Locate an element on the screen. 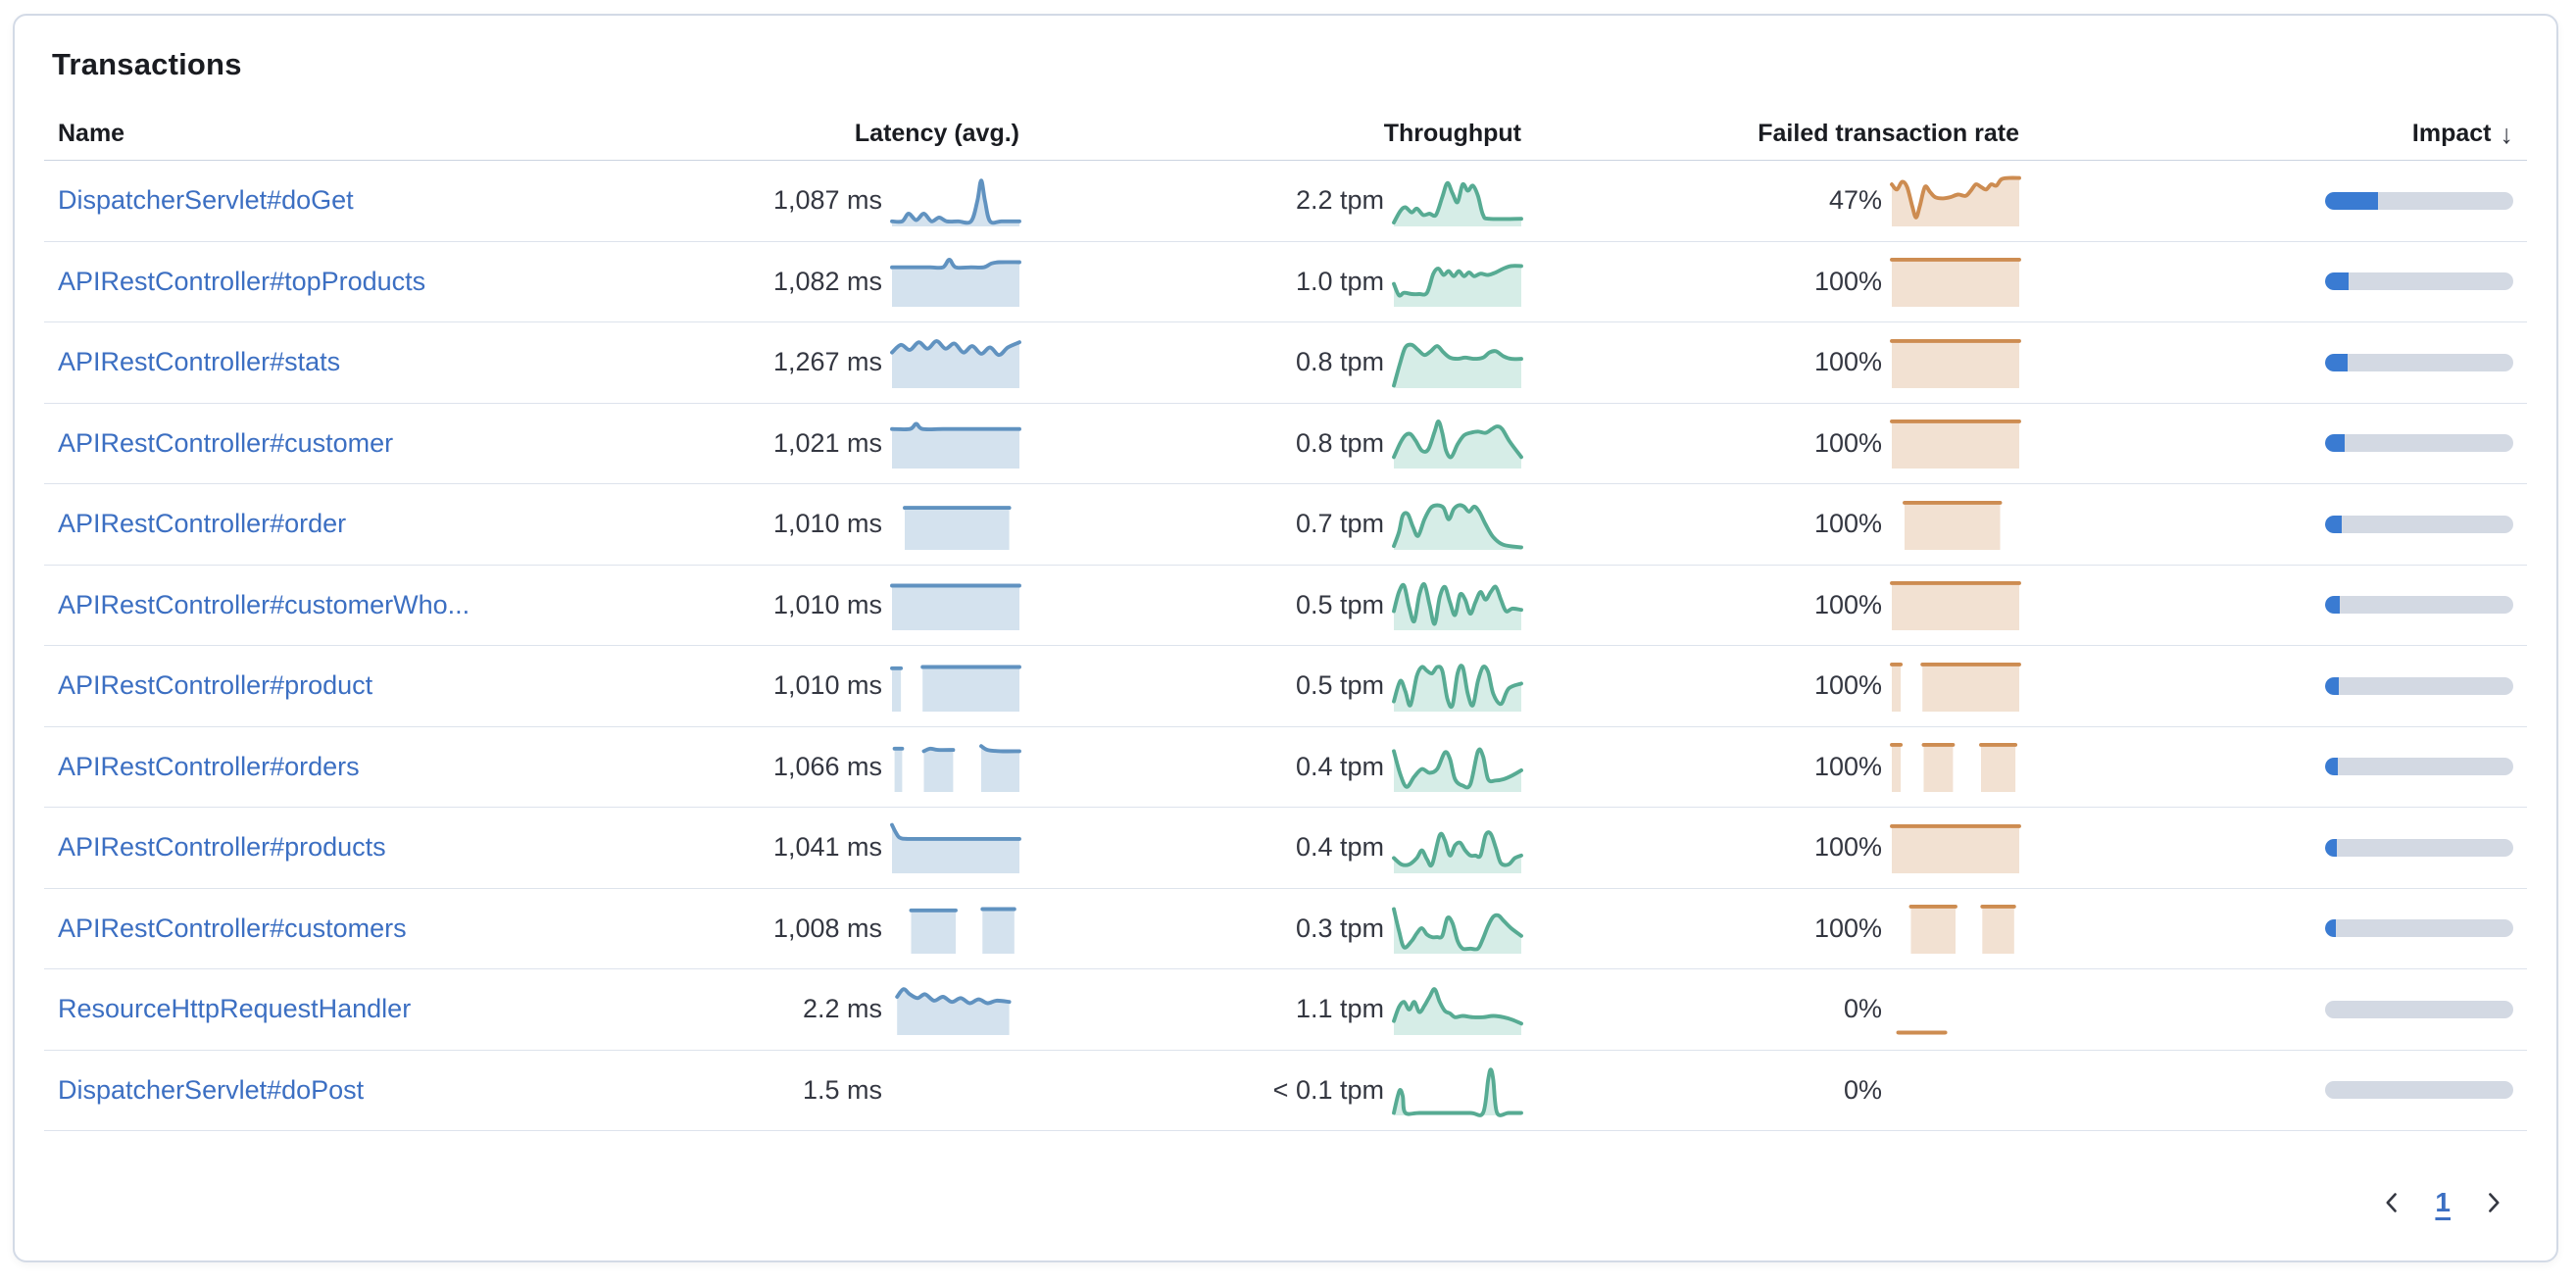 The height and width of the screenshot is (1284, 2576). latency-cell: 1,010 ms is located at coordinates (824, 686).